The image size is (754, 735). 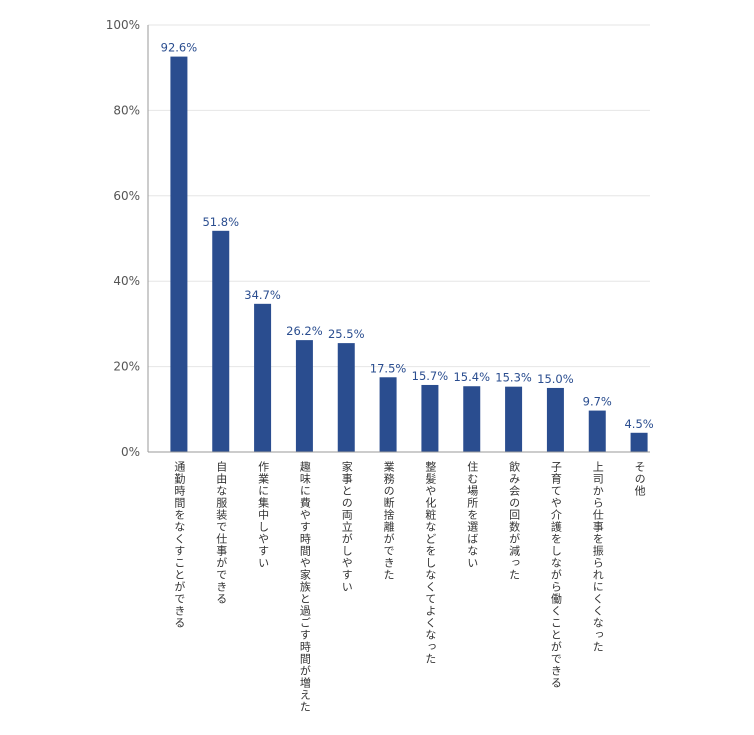 What do you see at coordinates (123, 25) in the screenshot?
I see `y-tick-label: 100%` at bounding box center [123, 25].